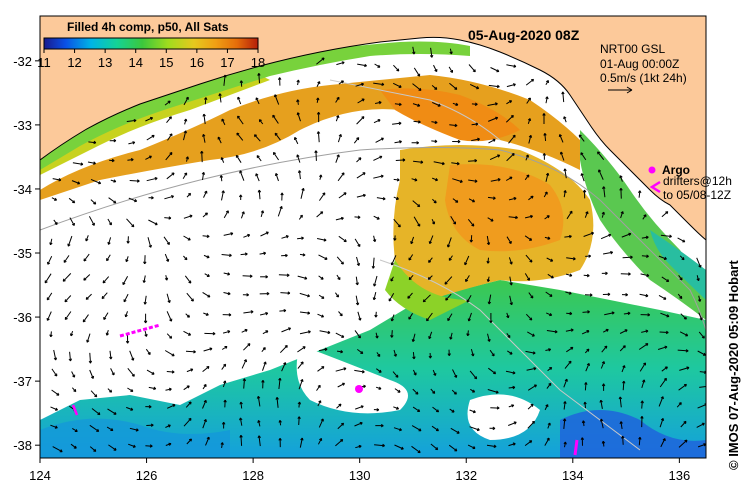  I want to click on argo-float-marker, so click(359, 389).